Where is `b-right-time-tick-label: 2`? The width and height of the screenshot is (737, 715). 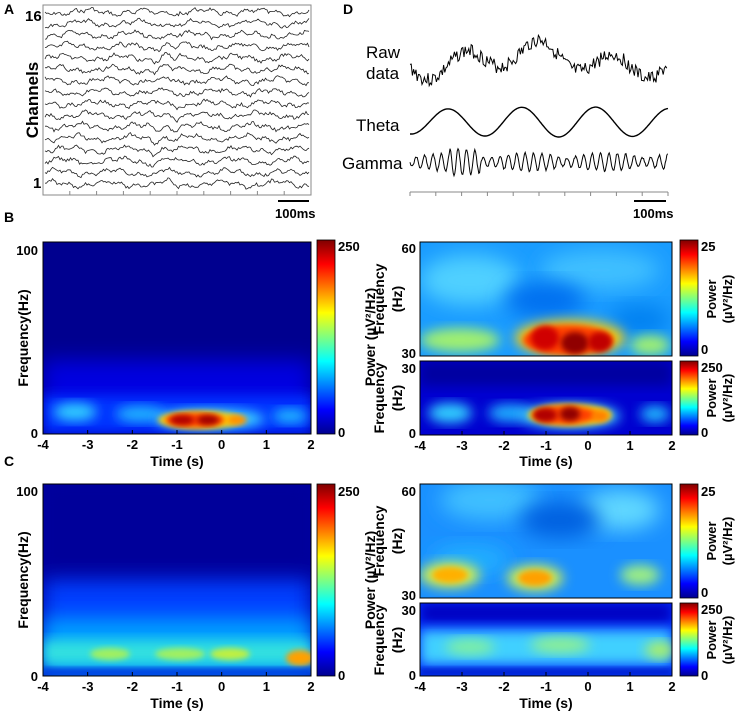 b-right-time-tick-label: 2 is located at coordinates (671, 445).